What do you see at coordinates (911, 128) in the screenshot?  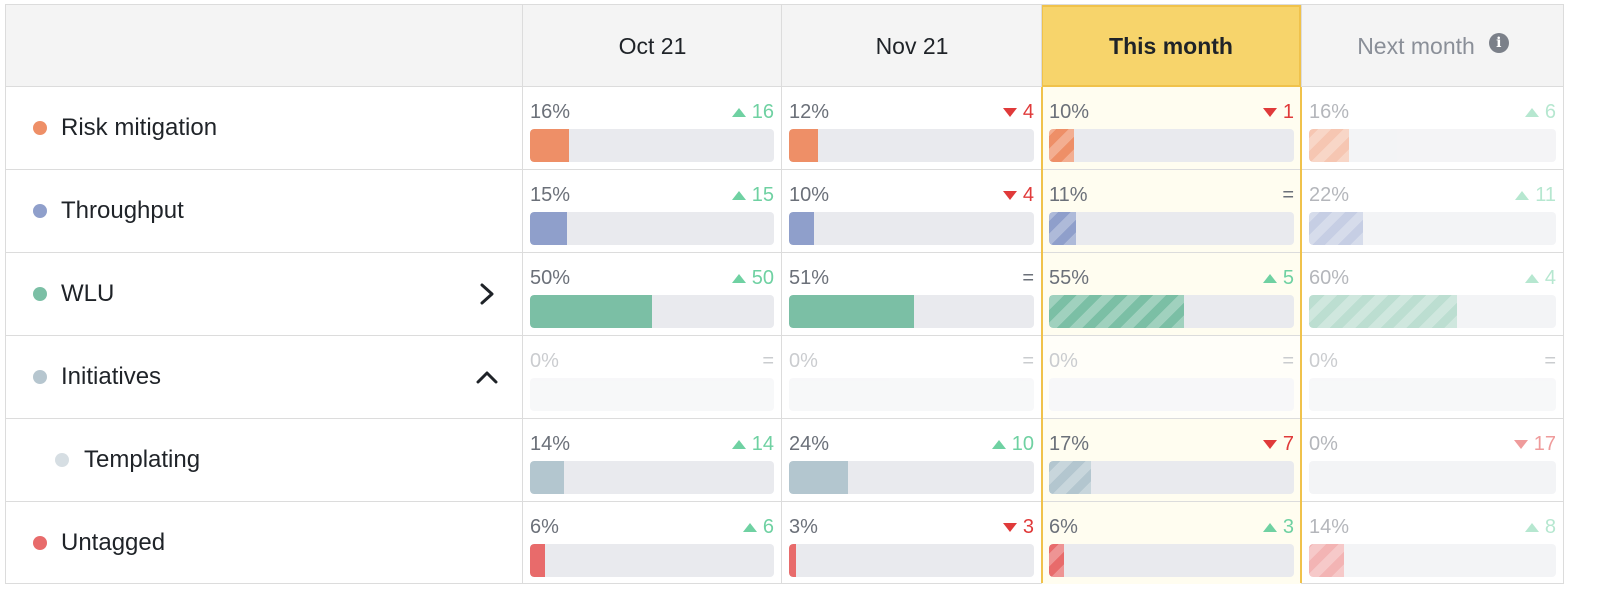 I see `allocation-cell: 12% 4` at bounding box center [911, 128].